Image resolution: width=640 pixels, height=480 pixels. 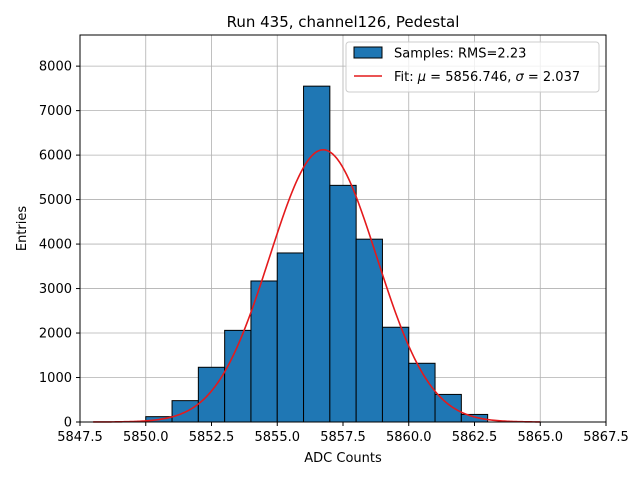 I want to click on legend-fit-label: Fit: μ = 5856.746, σ = 2.037, so click(x=487, y=77).